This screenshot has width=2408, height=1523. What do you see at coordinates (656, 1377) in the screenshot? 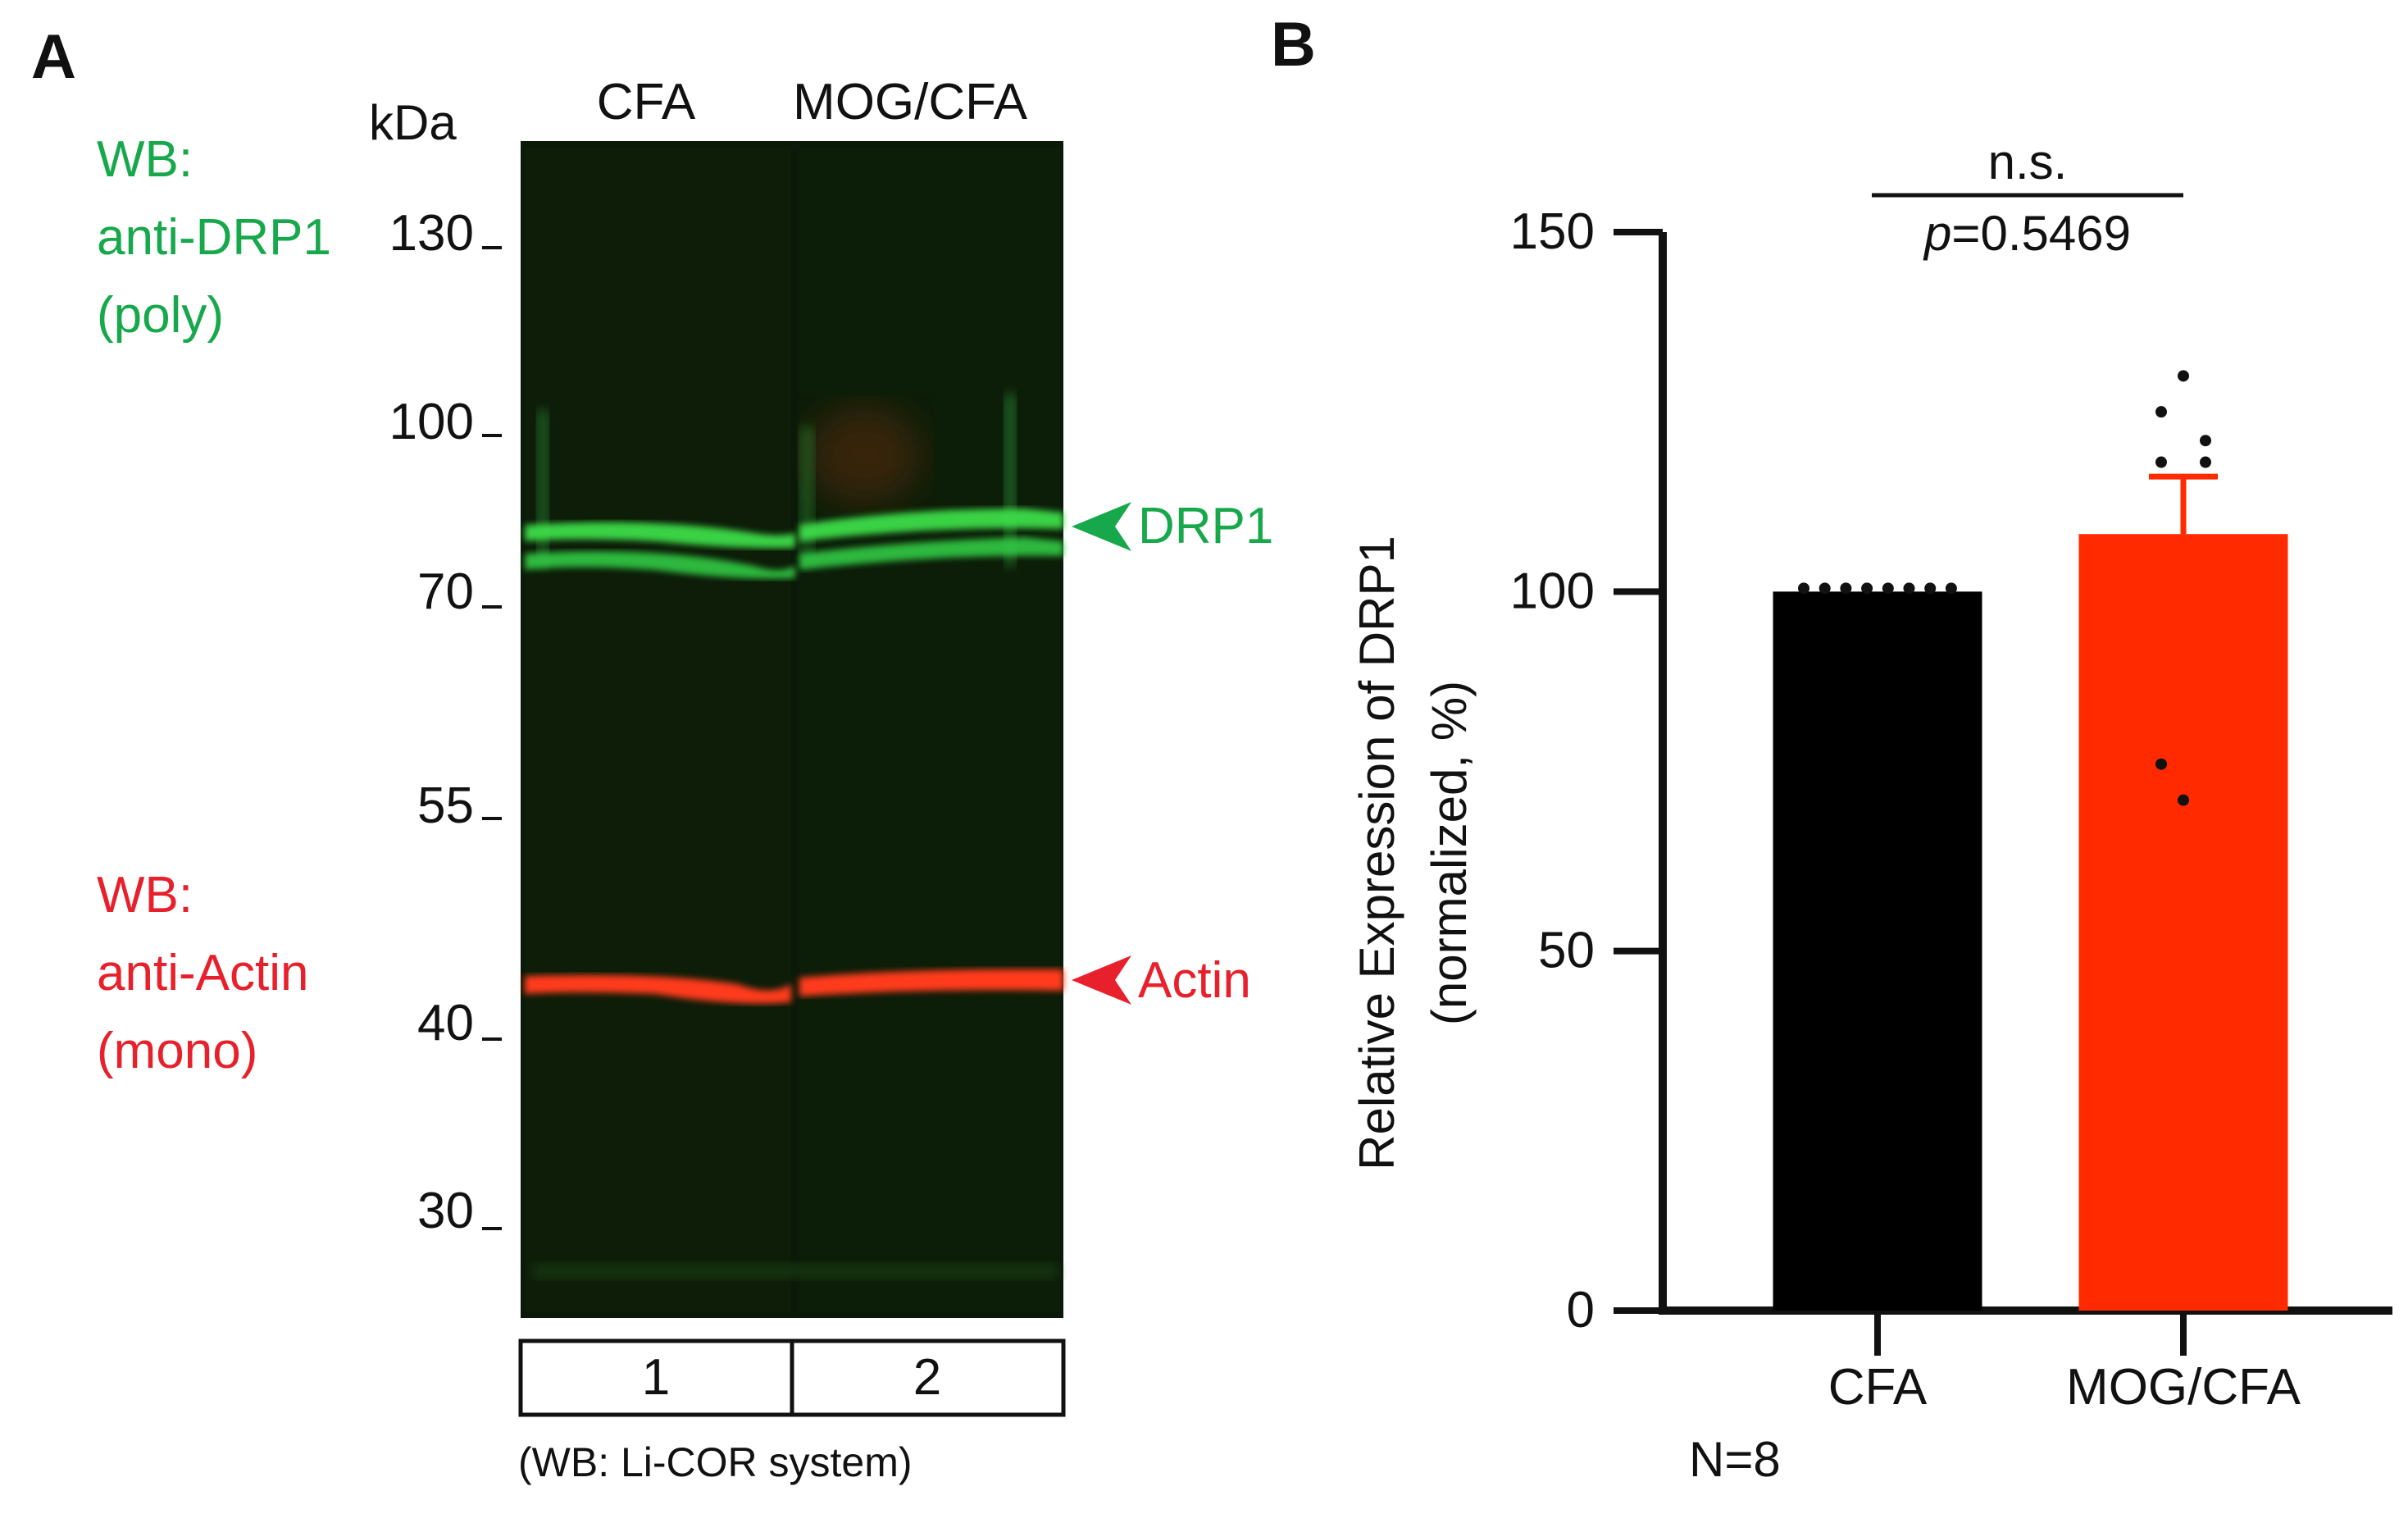
I see `lane-number-1: 1` at bounding box center [656, 1377].